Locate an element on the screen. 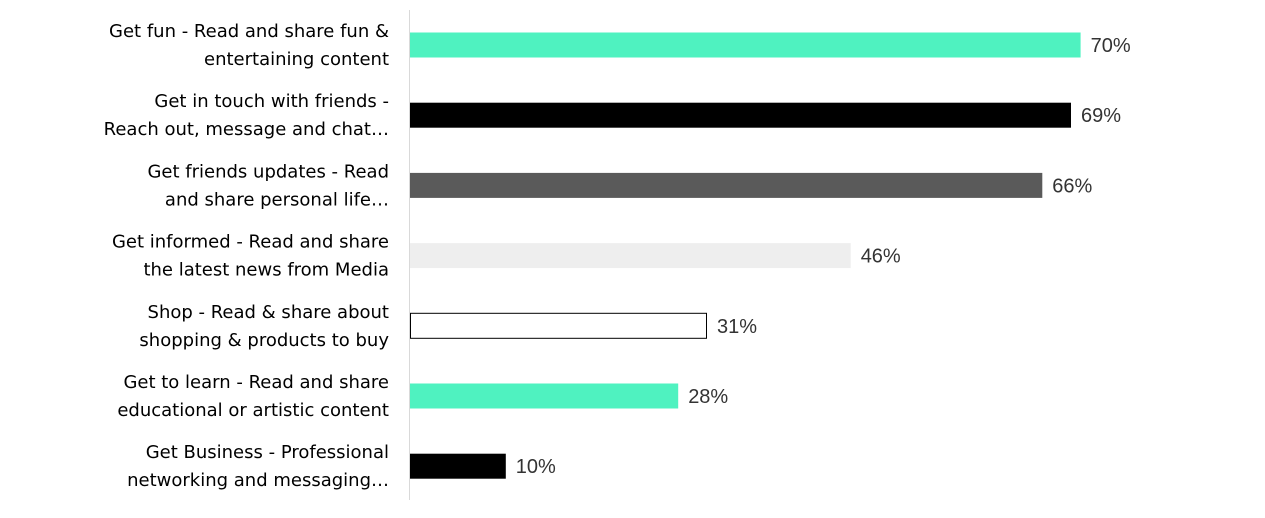 This screenshot has width=1265, height=518. value-label-5: 31% is located at coordinates (737, 327).